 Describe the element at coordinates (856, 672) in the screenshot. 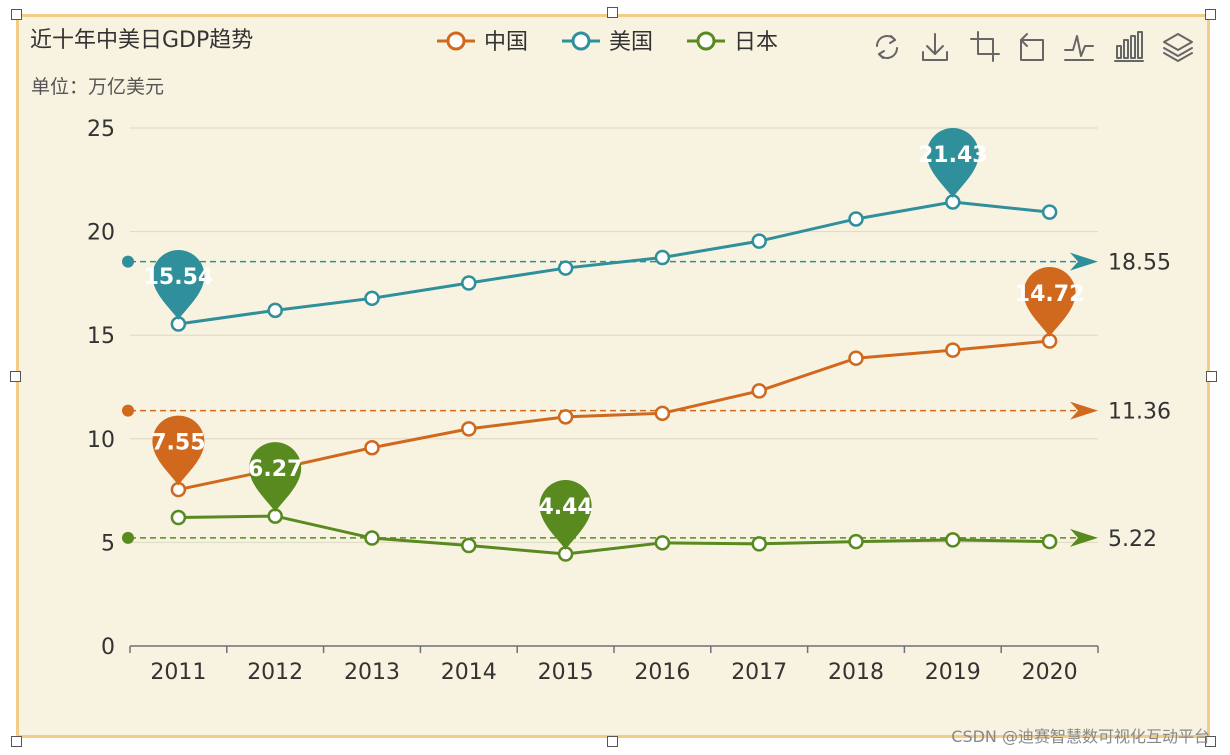

I see `x-tick-label: 2018` at that location.